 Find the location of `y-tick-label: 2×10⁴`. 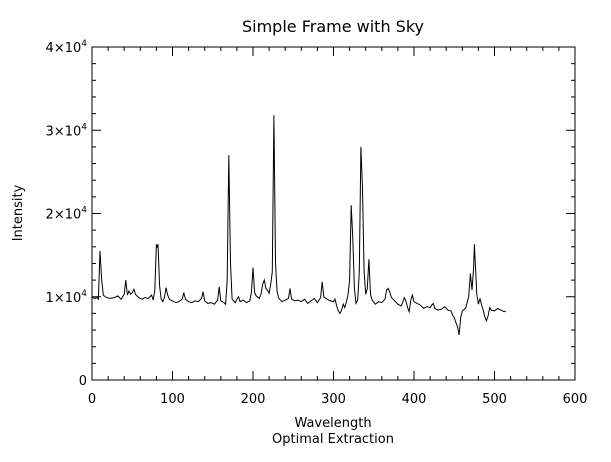

y-tick-label: 2×10⁴ is located at coordinates (67, 214).